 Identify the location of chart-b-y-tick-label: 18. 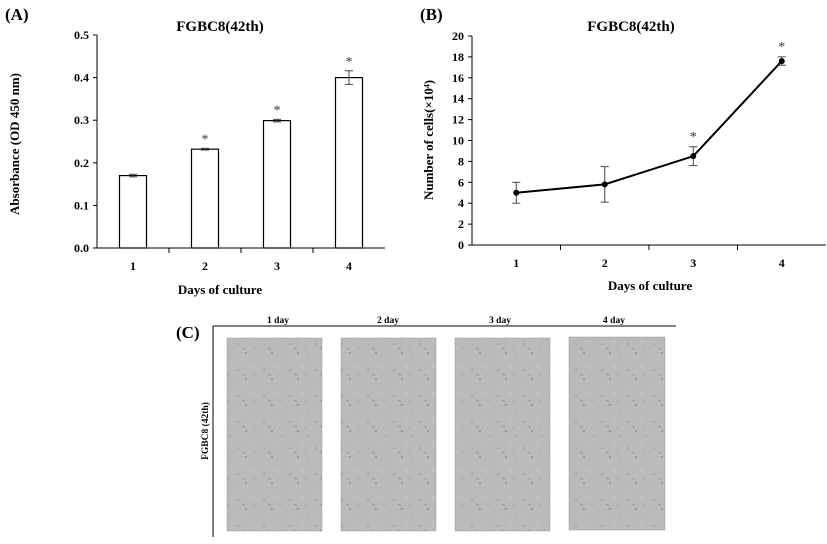
(458, 57).